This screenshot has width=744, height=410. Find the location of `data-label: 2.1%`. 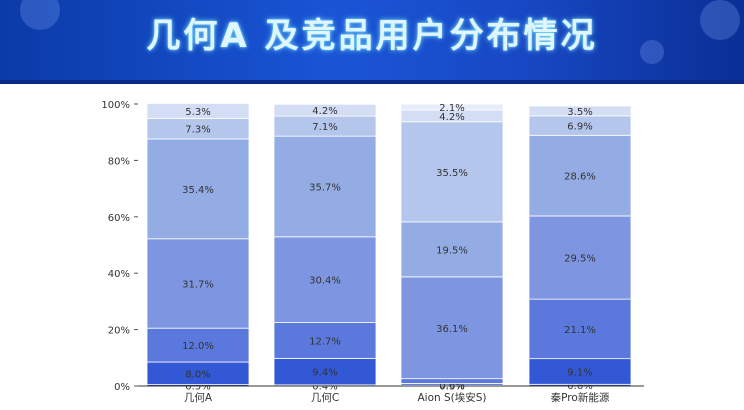

data-label: 2.1% is located at coordinates (451, 108).